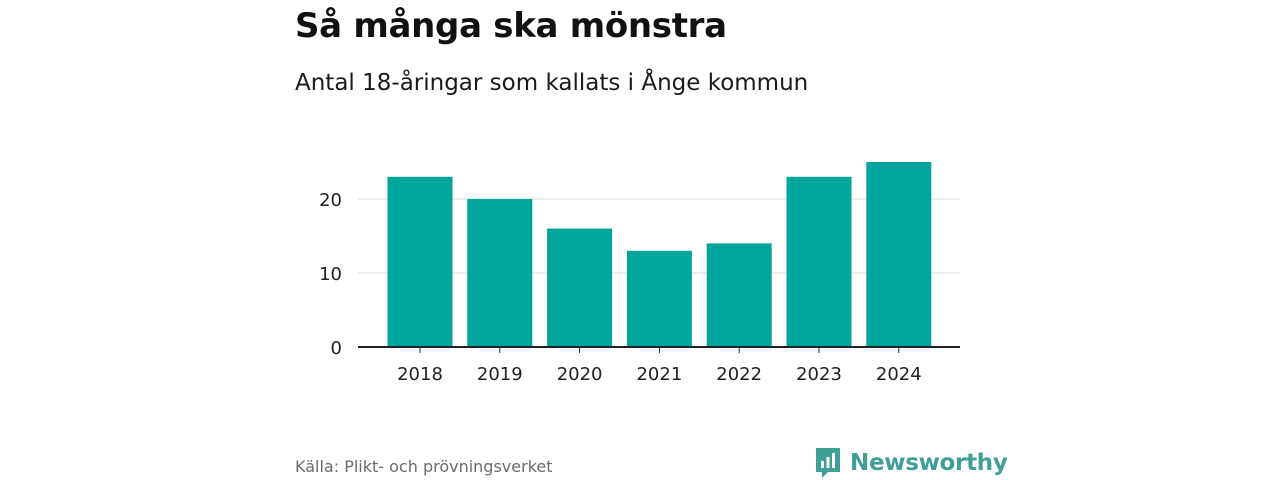 This screenshot has width=1280, height=480. I want to click on x-tick-label-2019: 2019, so click(500, 374).